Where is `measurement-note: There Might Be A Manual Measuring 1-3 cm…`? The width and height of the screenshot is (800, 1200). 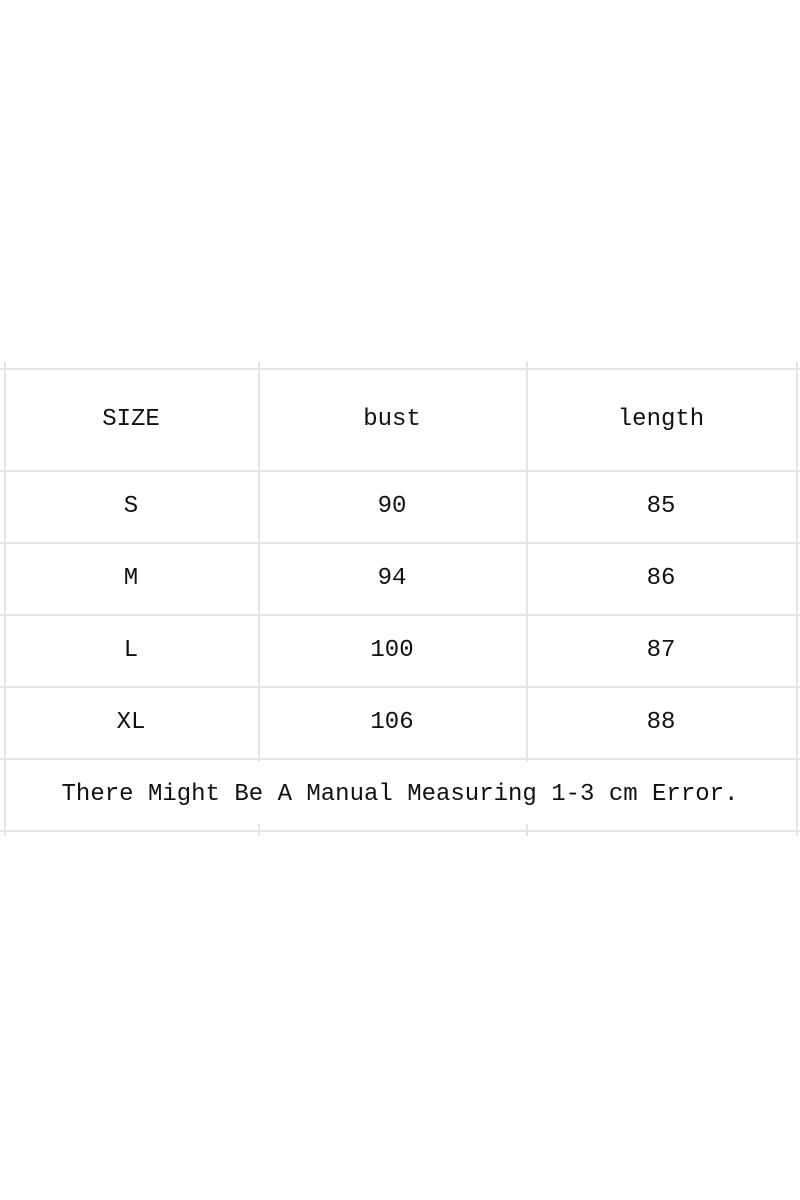 measurement-note: There Might Be A Manual Measuring 1-3 cm… is located at coordinates (400, 794).